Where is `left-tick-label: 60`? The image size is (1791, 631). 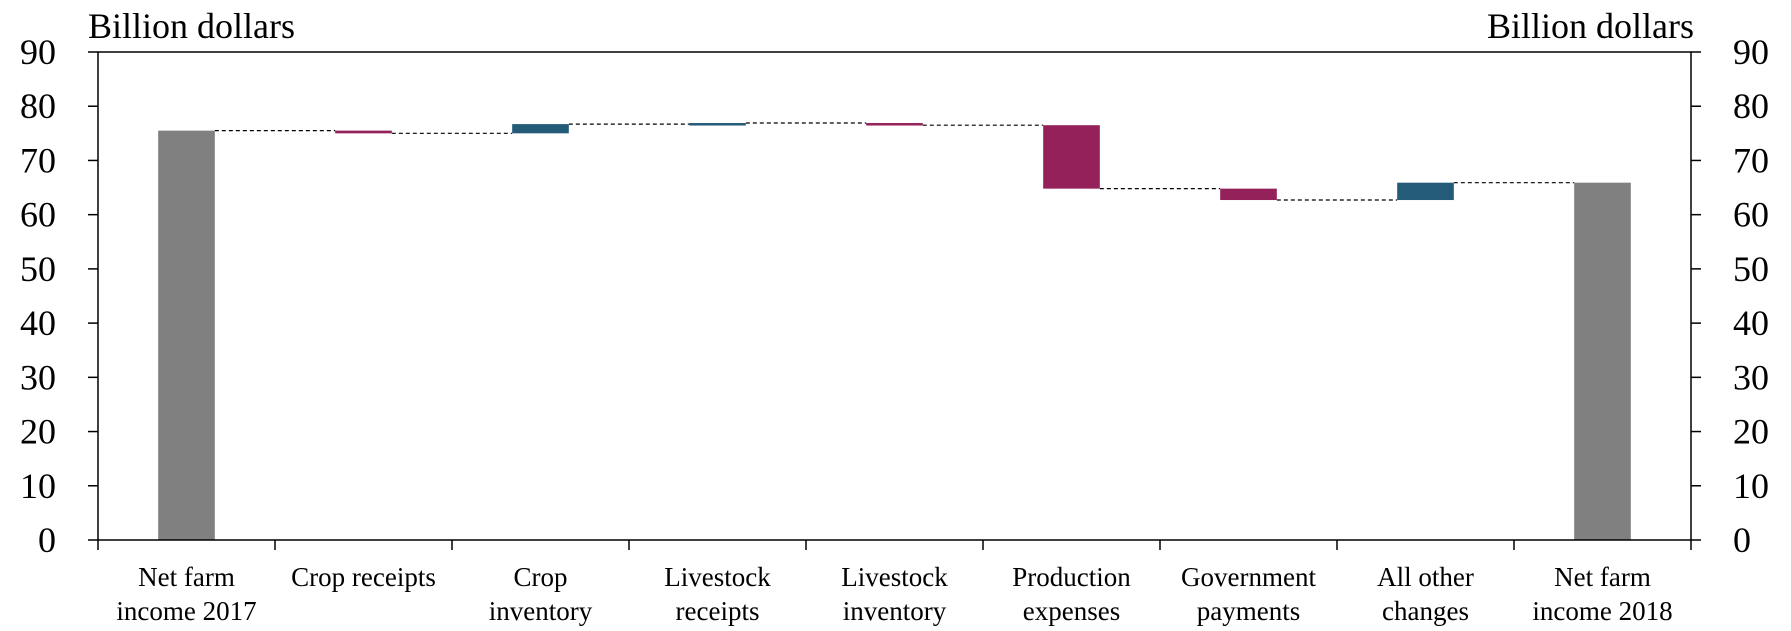
left-tick-label: 60 is located at coordinates (38, 215).